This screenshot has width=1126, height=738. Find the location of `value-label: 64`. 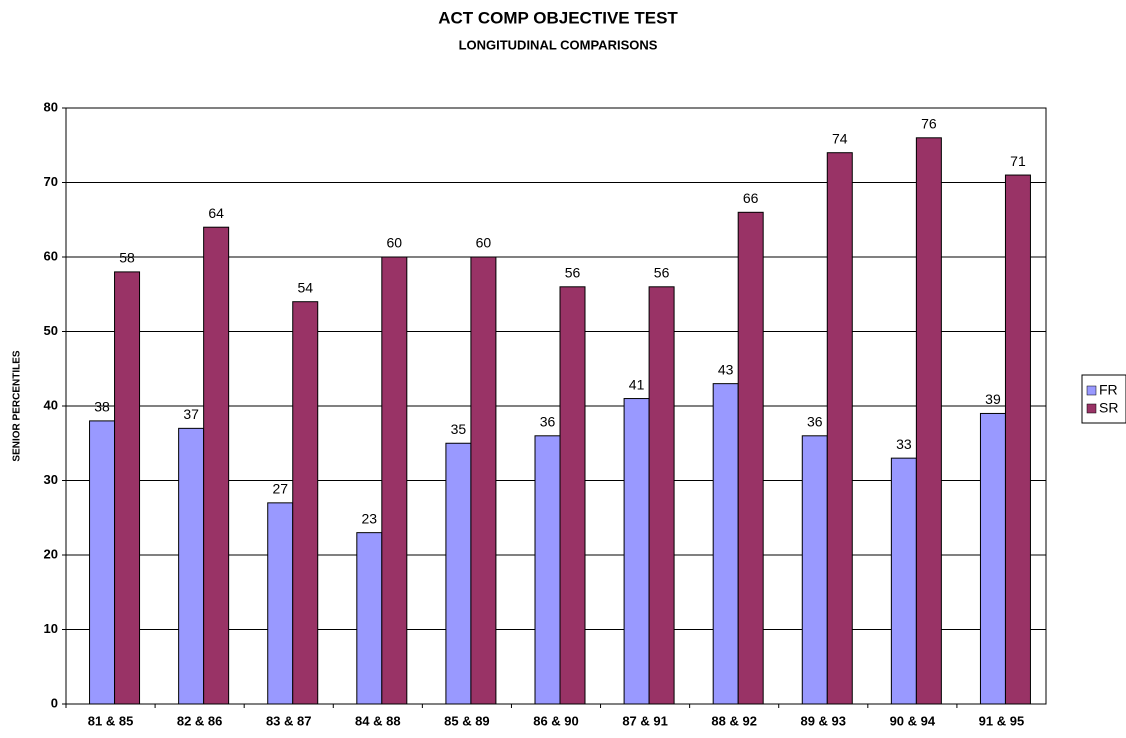

value-label: 64 is located at coordinates (216, 213).